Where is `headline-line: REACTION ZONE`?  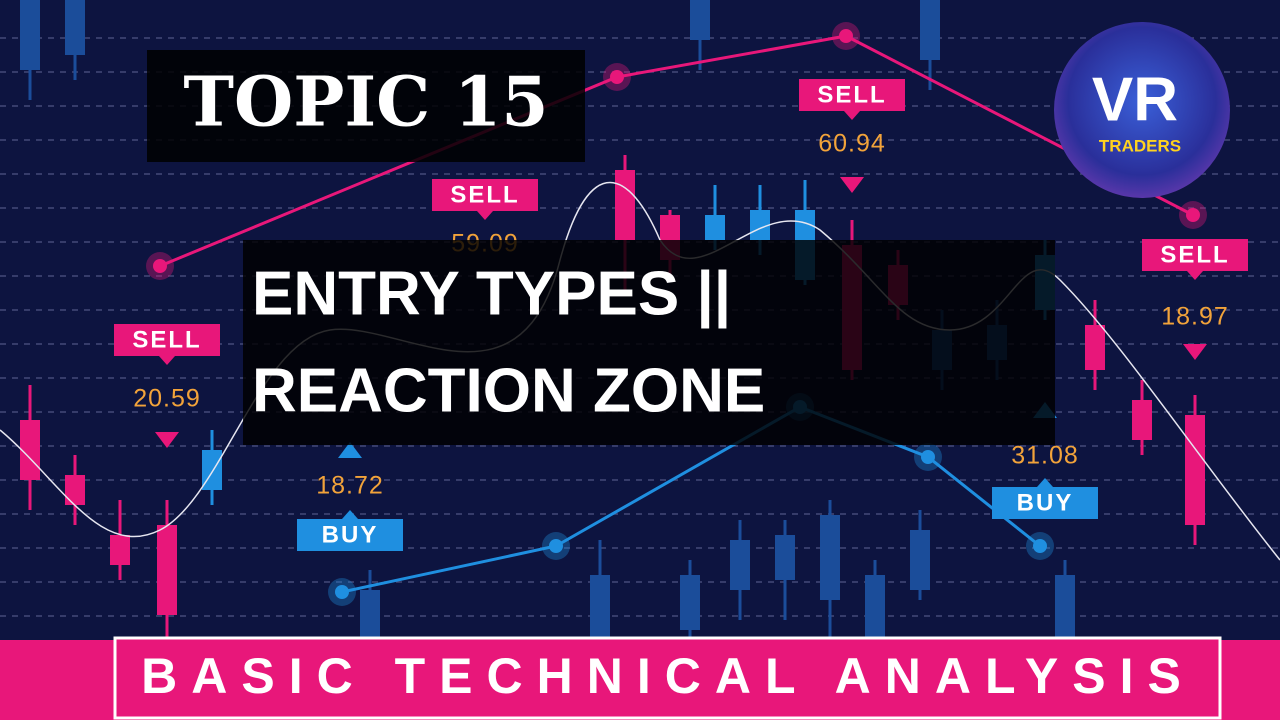
headline-line: REACTION ZONE is located at coordinates (508, 390).